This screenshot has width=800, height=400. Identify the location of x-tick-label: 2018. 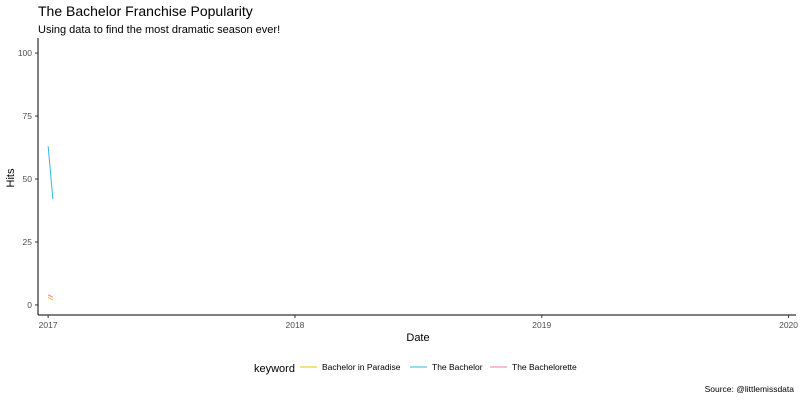
(294, 325).